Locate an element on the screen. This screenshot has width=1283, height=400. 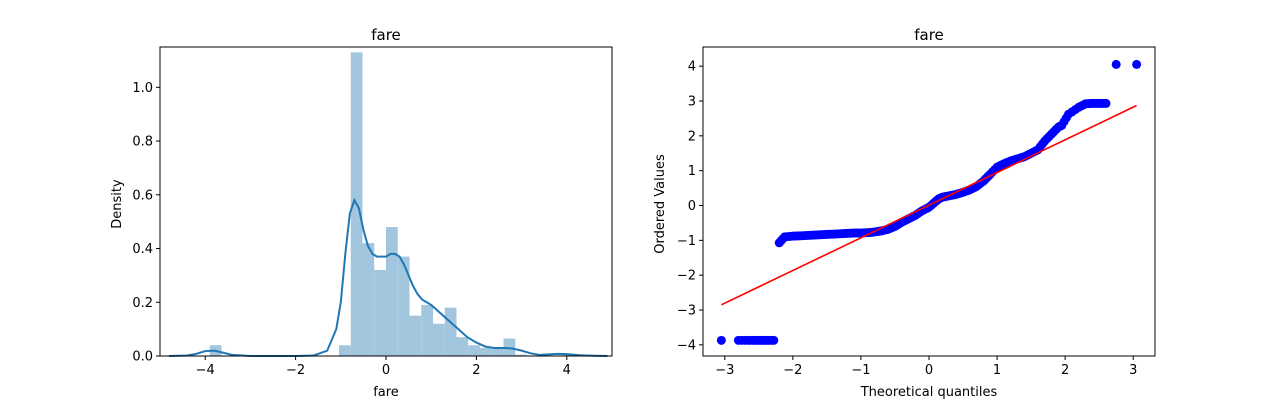
qq-plot-y-ticks: −4 −3 −2 −1 0 1 2 3 4 is located at coordinates (690, 206).